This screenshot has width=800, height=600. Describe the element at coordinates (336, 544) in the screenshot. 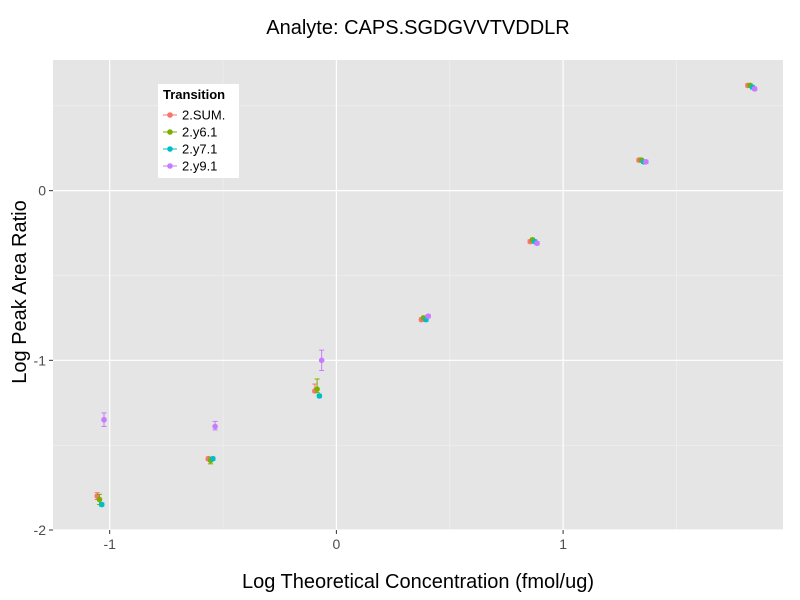

I see `x-tick-label: 0` at that location.